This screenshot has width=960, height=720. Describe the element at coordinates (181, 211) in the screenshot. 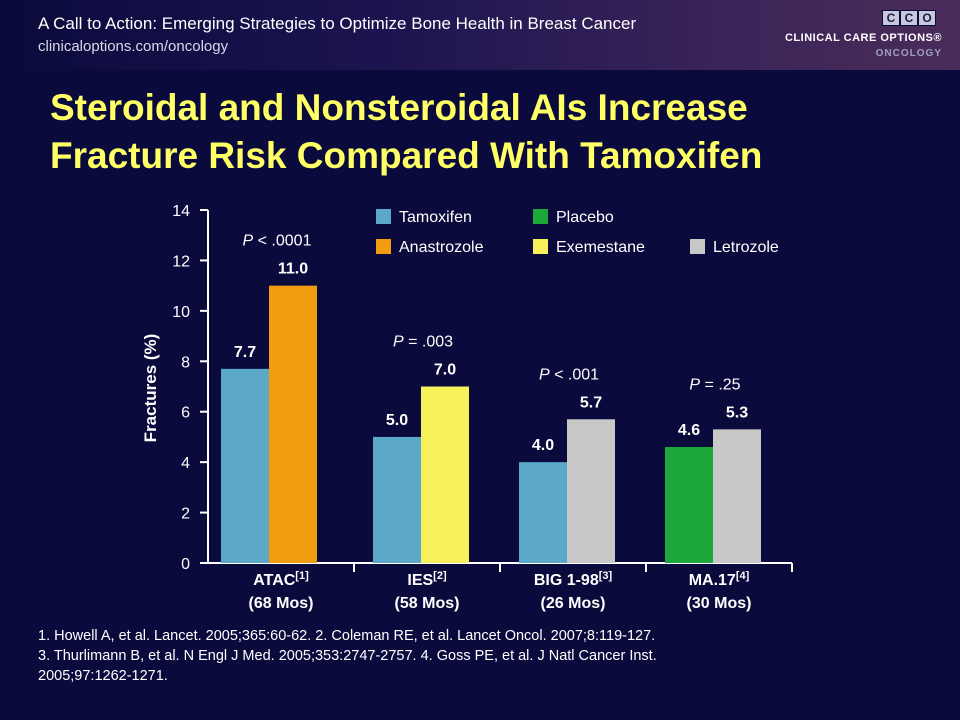

I see `y-tick-label: 14` at that location.